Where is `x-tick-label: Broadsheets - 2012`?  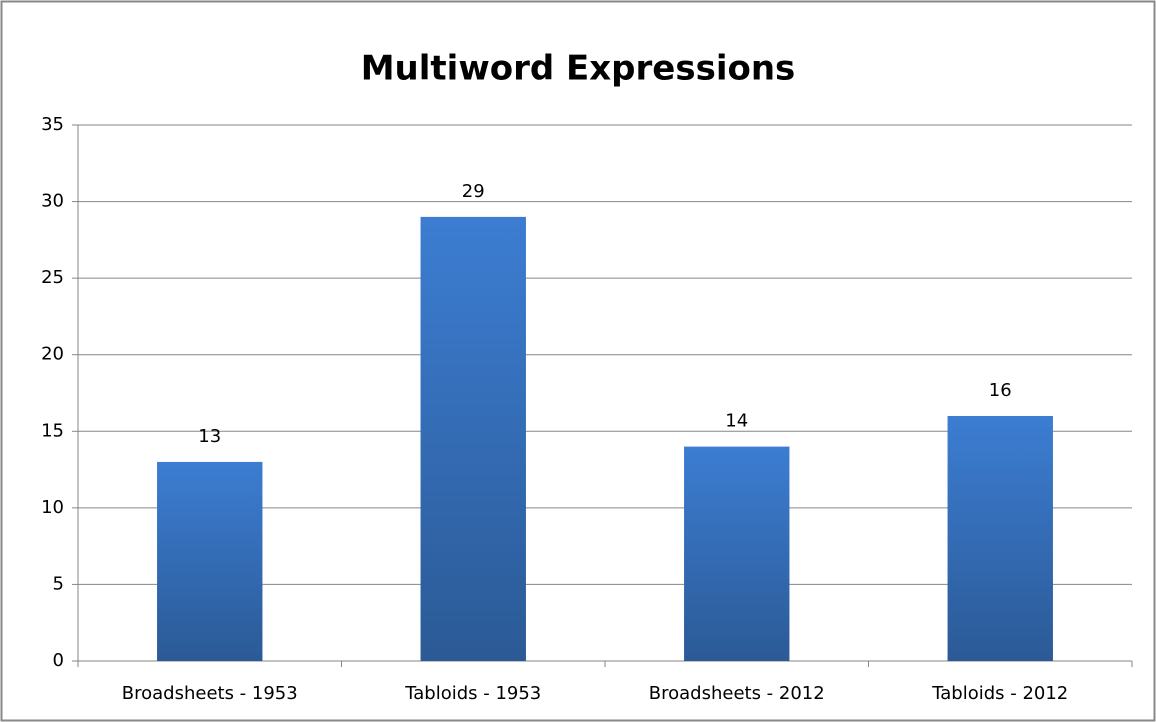
x-tick-label: Broadsheets - 2012 is located at coordinates (737, 693).